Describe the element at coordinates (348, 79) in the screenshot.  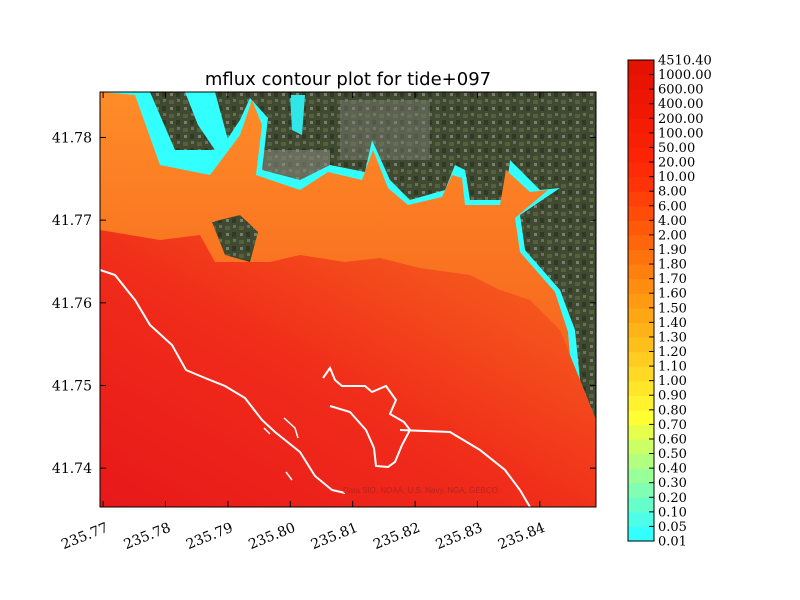
I see `chart-title: mflux contour plot for tide+097` at that location.